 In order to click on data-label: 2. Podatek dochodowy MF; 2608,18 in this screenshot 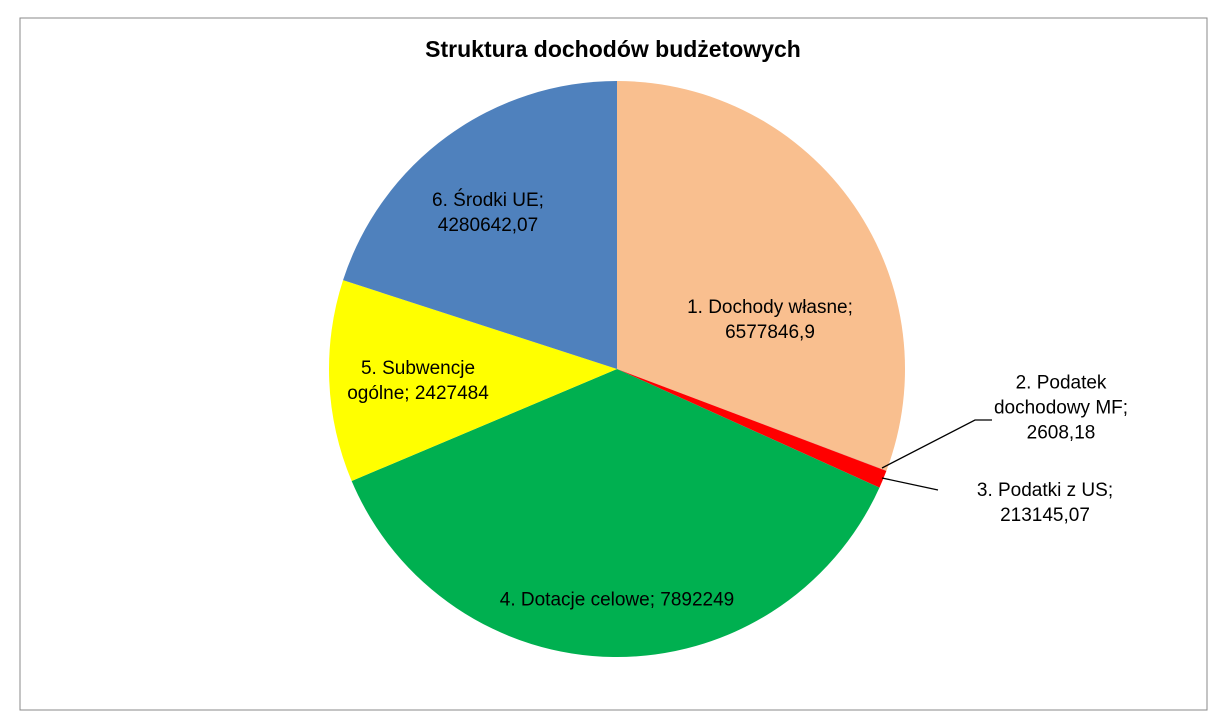, I will do `click(1061, 408)`.